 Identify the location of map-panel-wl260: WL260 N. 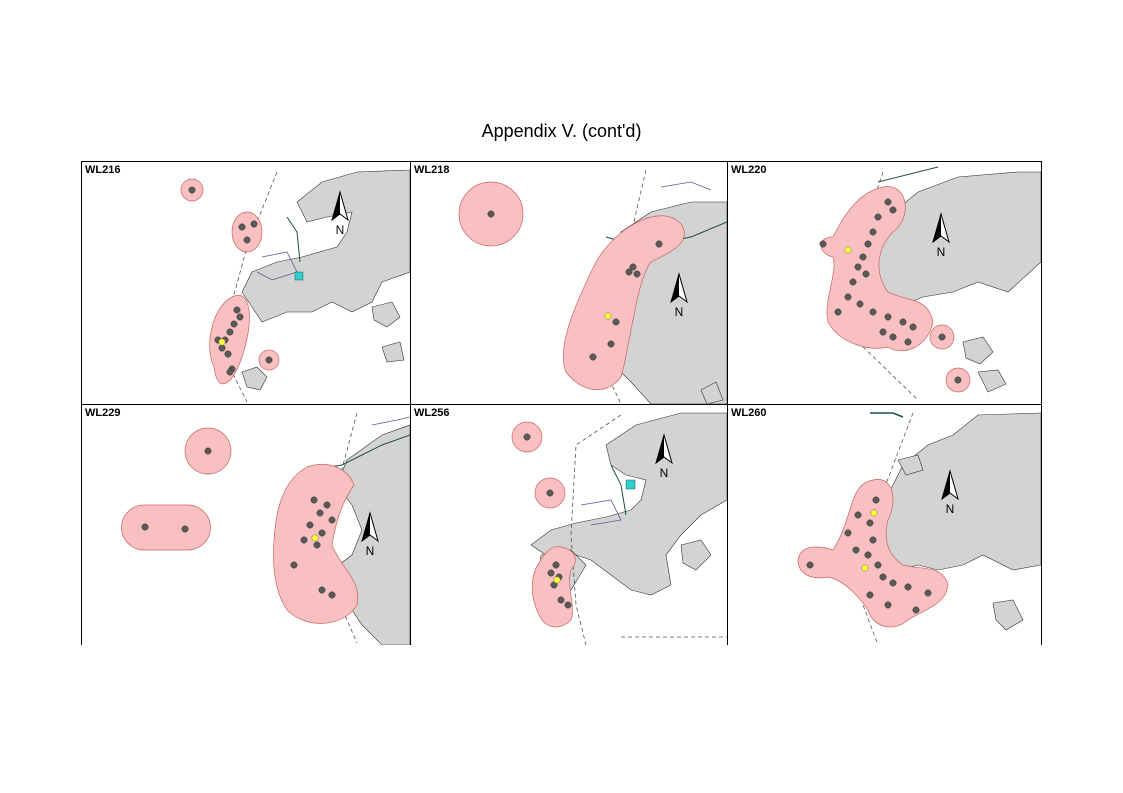
(884, 525).